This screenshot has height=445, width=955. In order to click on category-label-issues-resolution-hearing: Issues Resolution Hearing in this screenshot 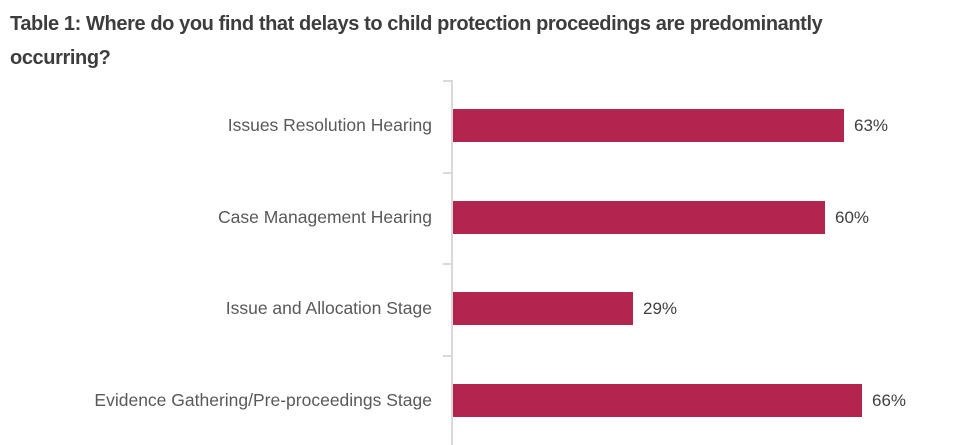, I will do `click(329, 125)`.